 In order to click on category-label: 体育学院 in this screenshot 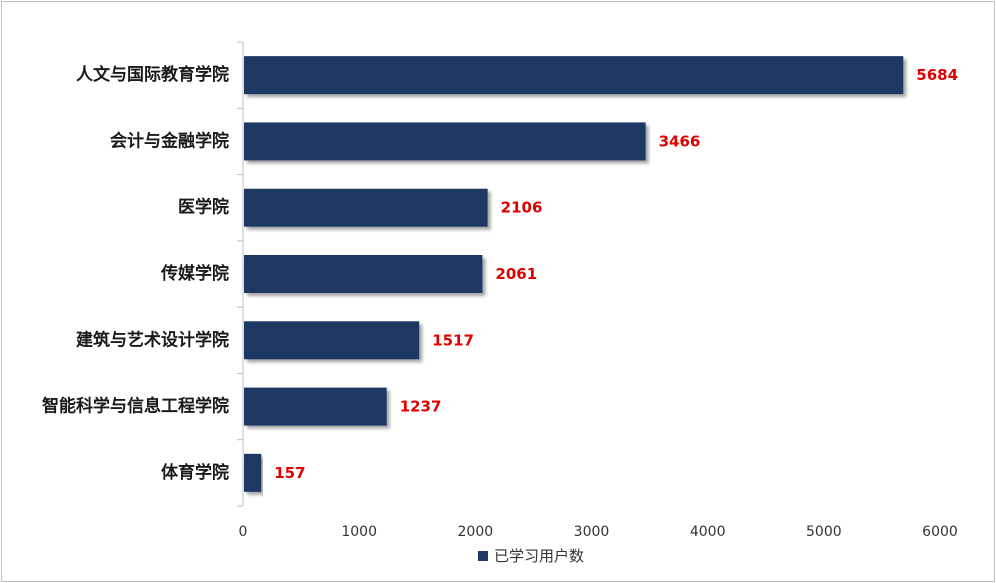, I will do `click(195, 472)`.